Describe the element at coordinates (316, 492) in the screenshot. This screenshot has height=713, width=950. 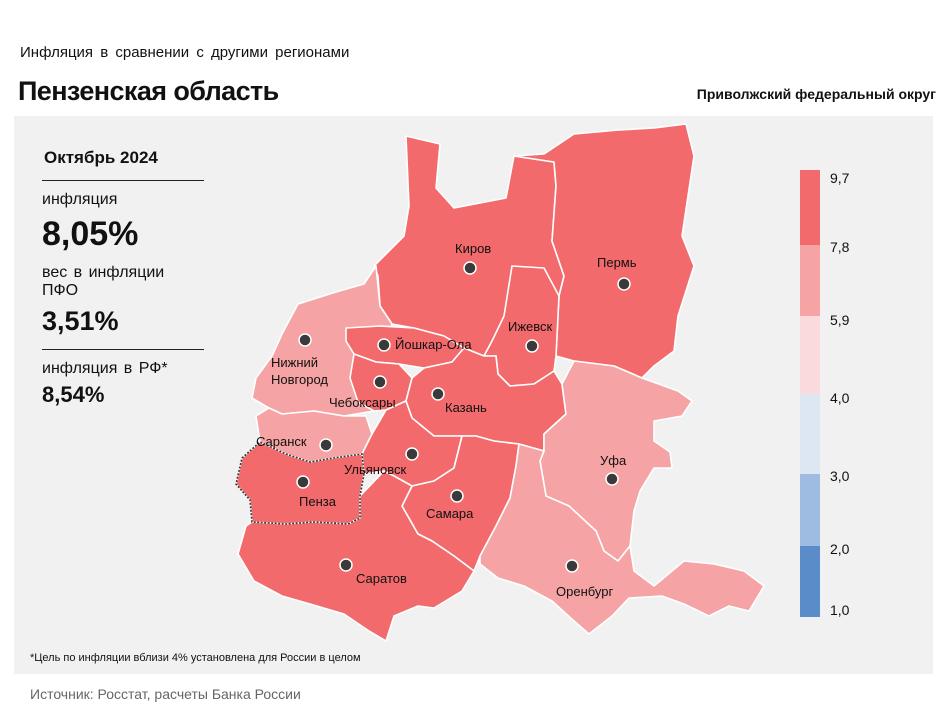
I see `city-penza: Пенза` at that location.